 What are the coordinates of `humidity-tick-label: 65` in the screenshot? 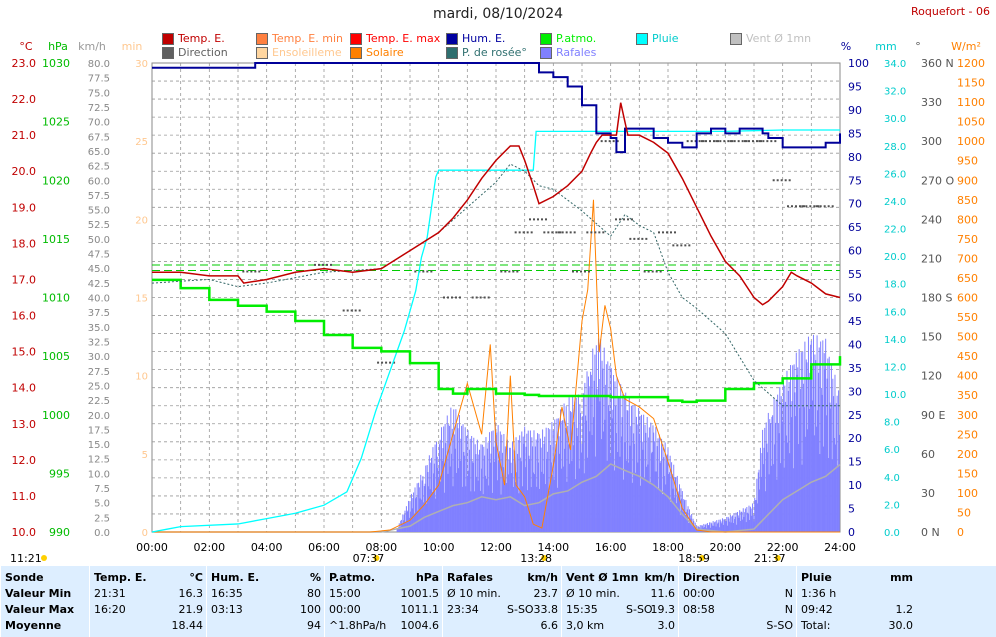 It's located at (855, 227).